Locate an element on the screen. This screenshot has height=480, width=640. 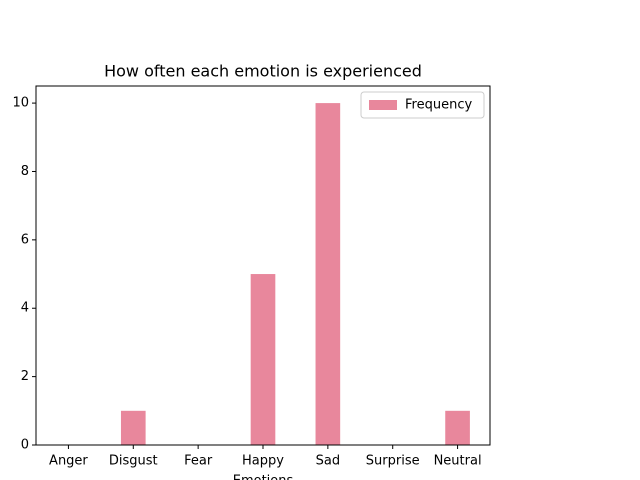
y-tick-label: 4 is located at coordinates (25, 308).